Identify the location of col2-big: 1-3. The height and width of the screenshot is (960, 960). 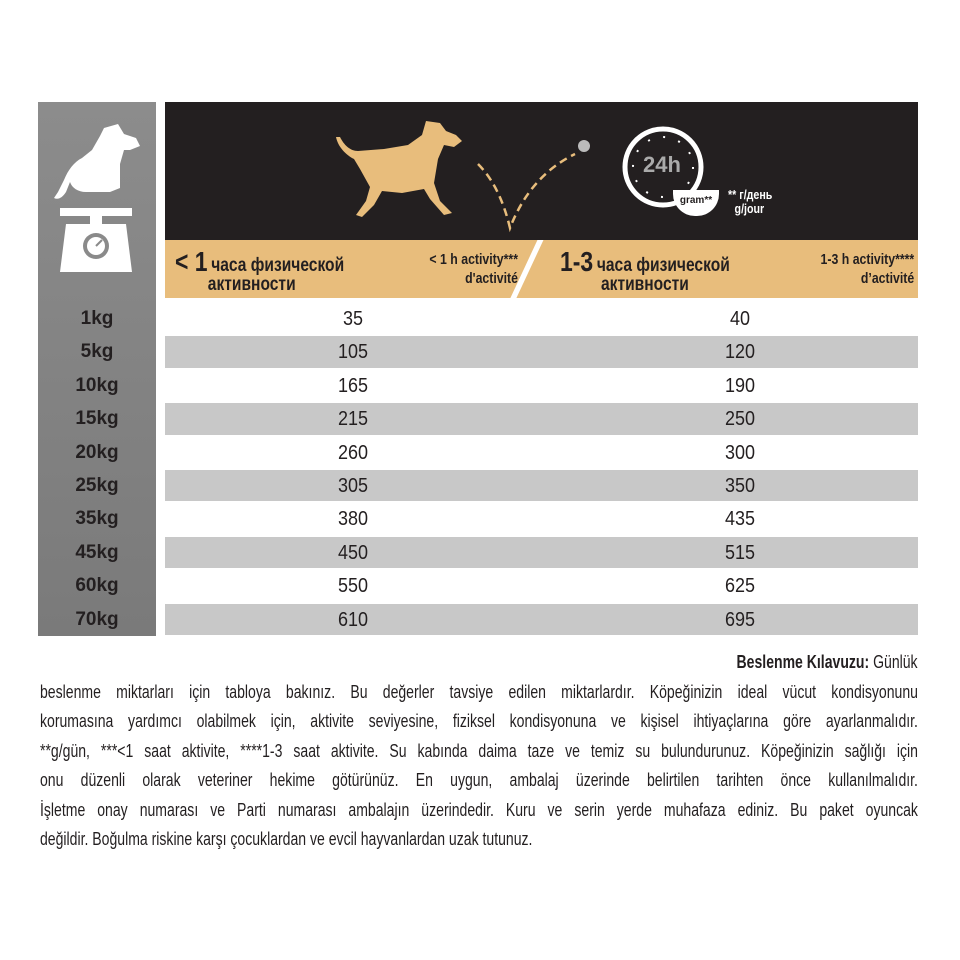
(577, 261).